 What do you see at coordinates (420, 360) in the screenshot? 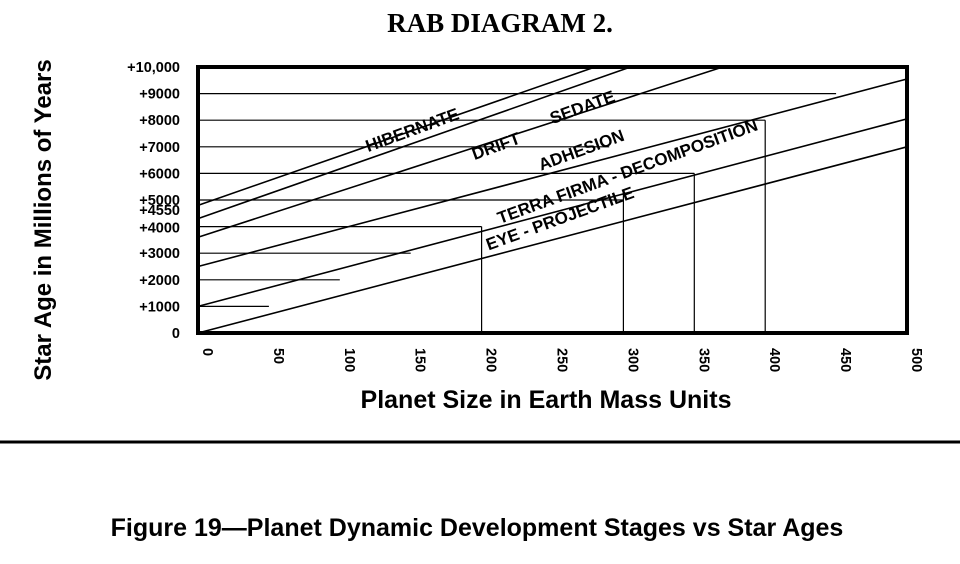
I see `x-tick-label: 150` at bounding box center [420, 360].